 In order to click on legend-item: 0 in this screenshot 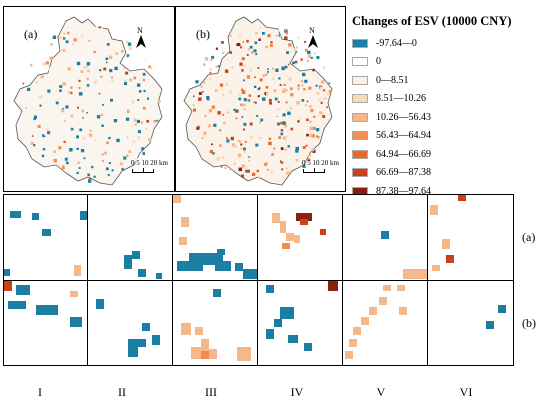, I will do `click(366, 62)`.